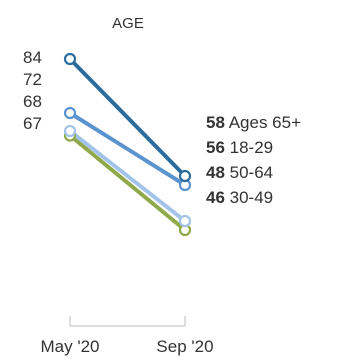 The image size is (344, 360). What do you see at coordinates (239, 172) in the screenshot?
I see `end-label: 48 50-64` at bounding box center [239, 172].